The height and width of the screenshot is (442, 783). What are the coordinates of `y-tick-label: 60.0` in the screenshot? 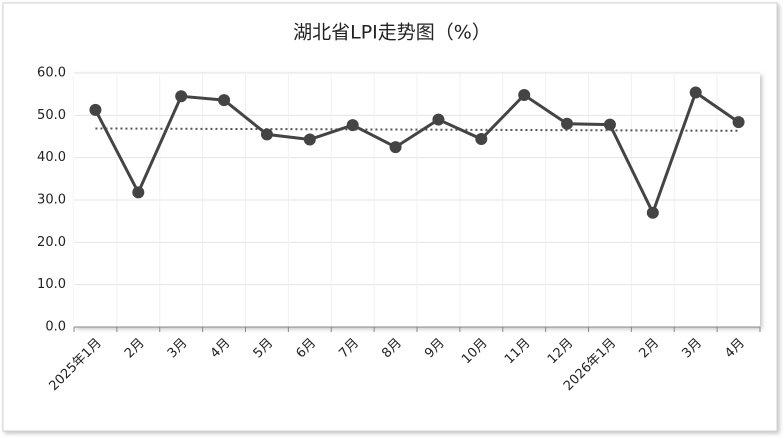 It's located at (51, 73).